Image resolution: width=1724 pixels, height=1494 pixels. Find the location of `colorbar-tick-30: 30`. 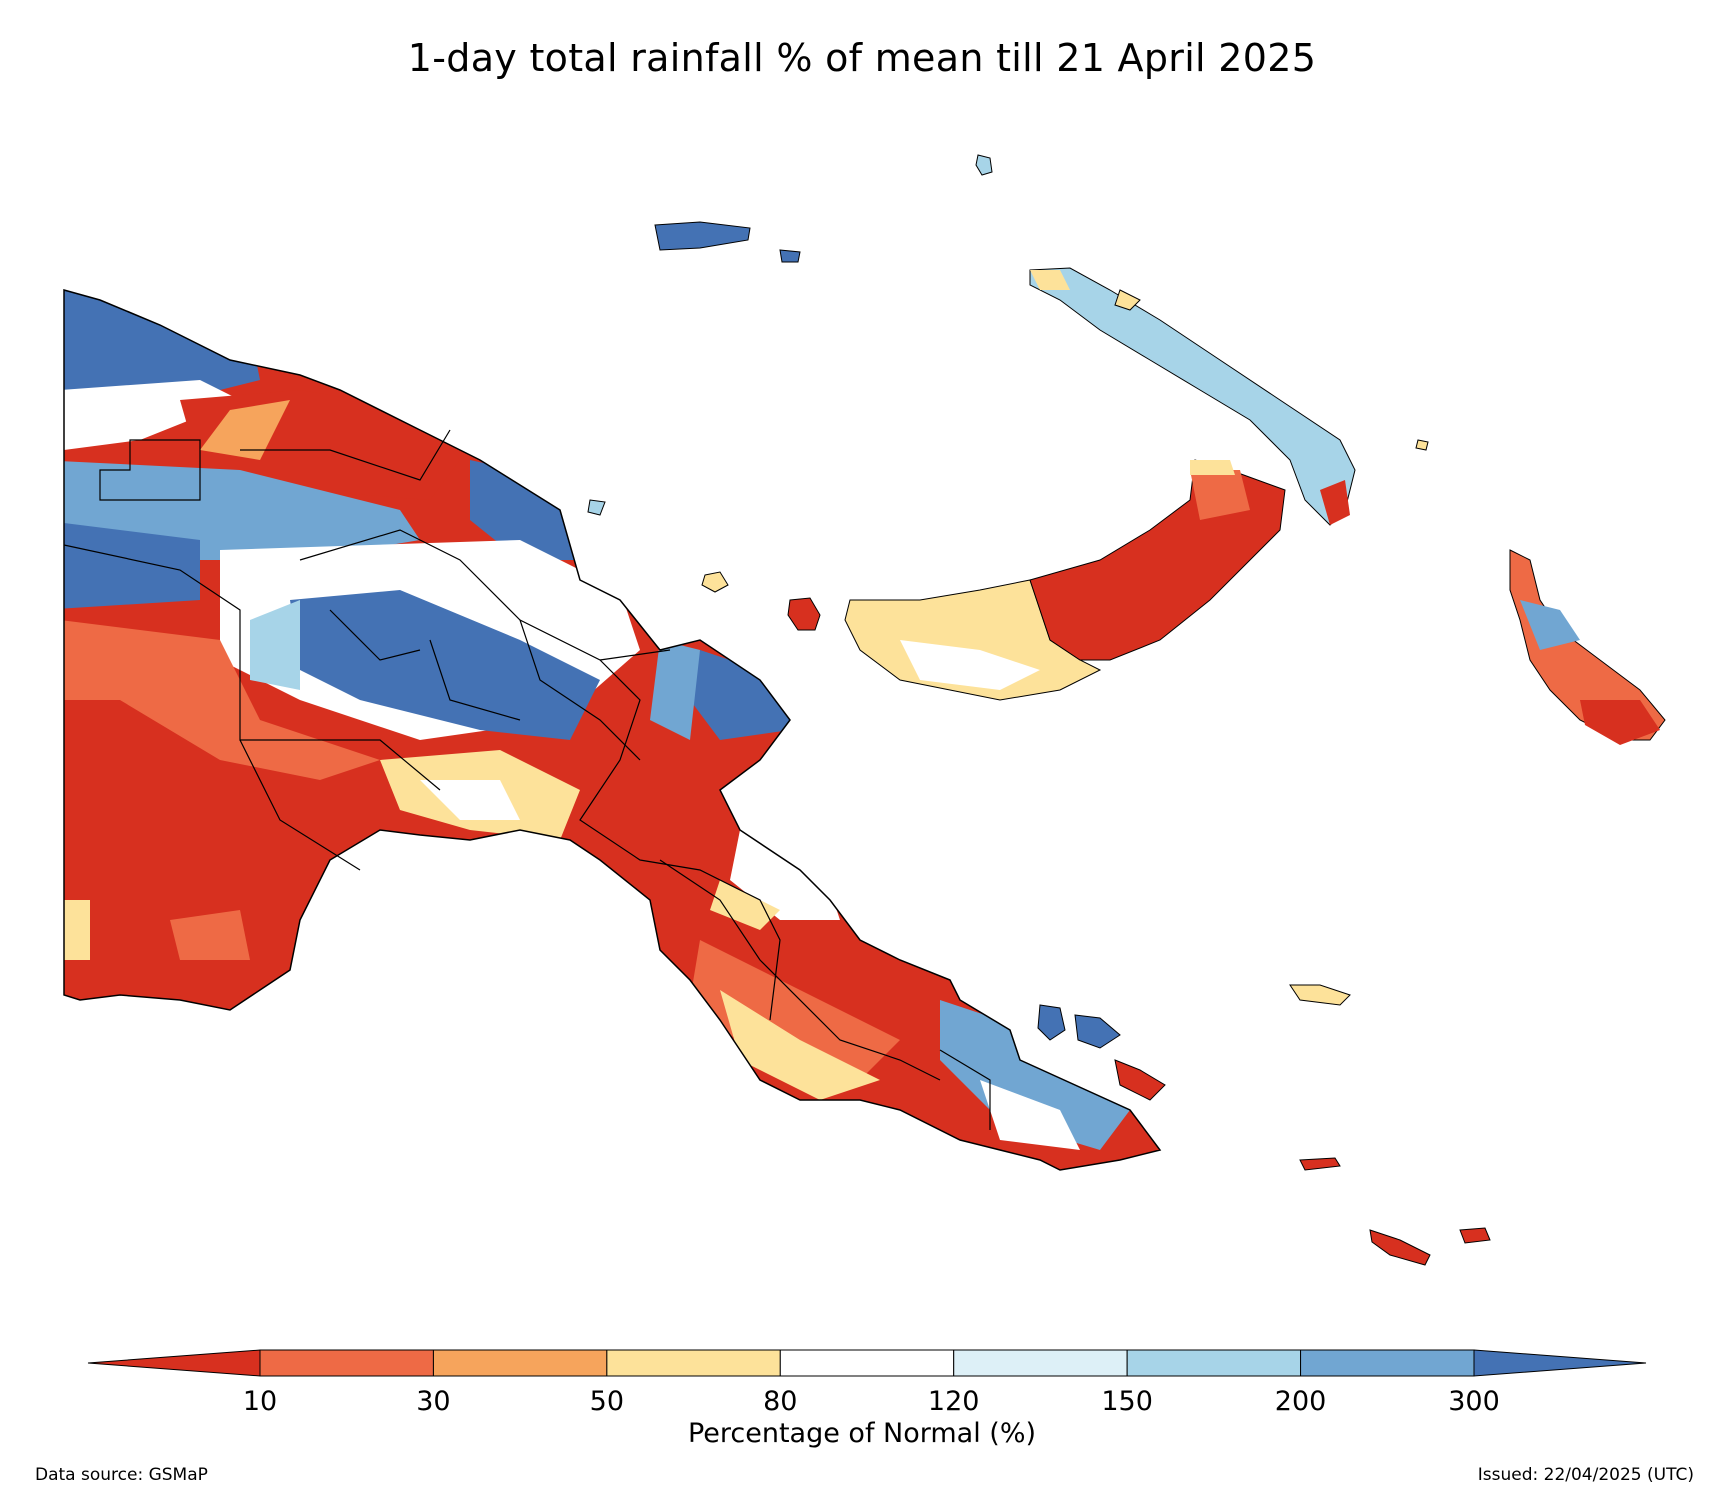

colorbar-tick-30: 30 is located at coordinates (433, 1401).